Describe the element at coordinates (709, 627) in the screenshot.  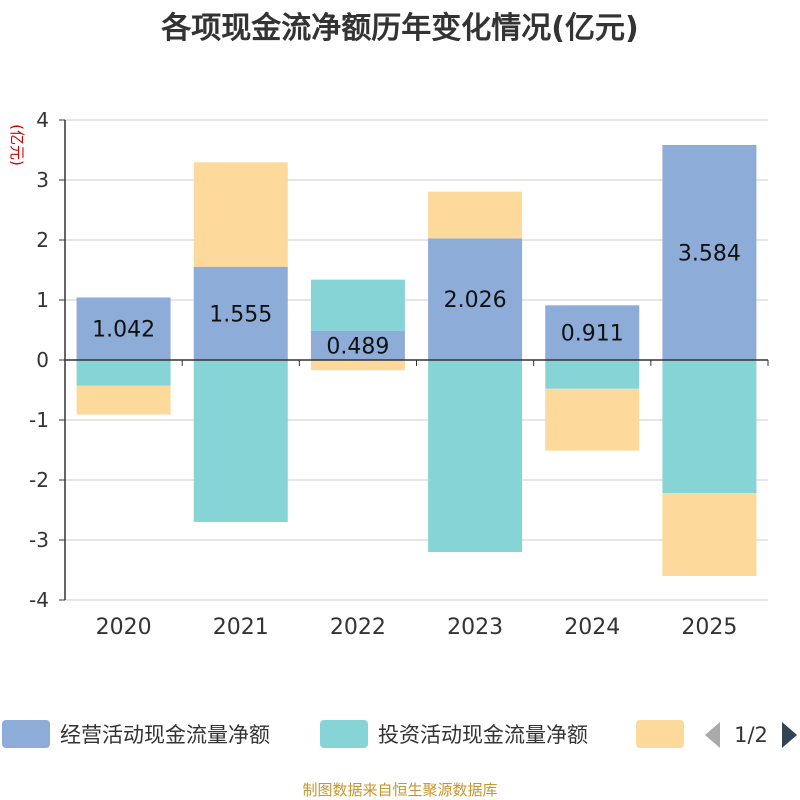
I see `x-tick-label-2025: 2025` at that location.